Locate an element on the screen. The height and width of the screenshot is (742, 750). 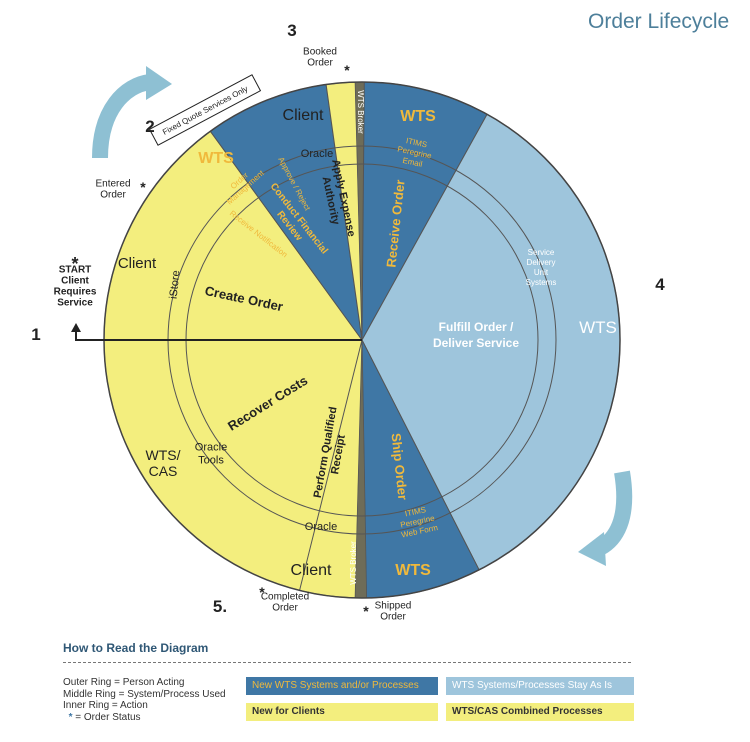
outer-client-left: Client is located at coordinates (137, 263).